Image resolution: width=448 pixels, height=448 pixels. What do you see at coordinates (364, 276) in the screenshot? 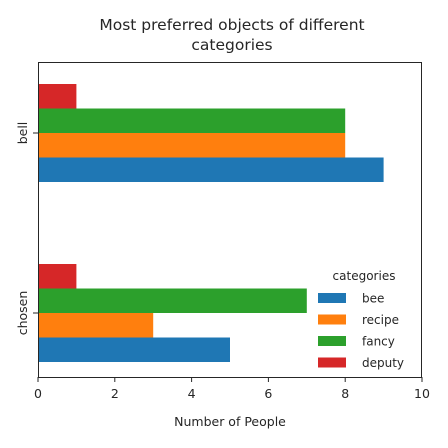
I see `legend-title: categories` at bounding box center [364, 276].